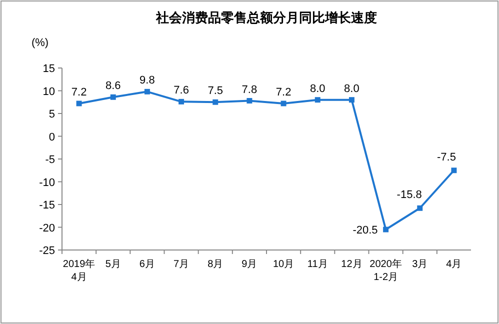 This screenshot has height=324, width=499. What do you see at coordinates (47, 228) in the screenshot?
I see `y-tick-label: -20` at bounding box center [47, 228].